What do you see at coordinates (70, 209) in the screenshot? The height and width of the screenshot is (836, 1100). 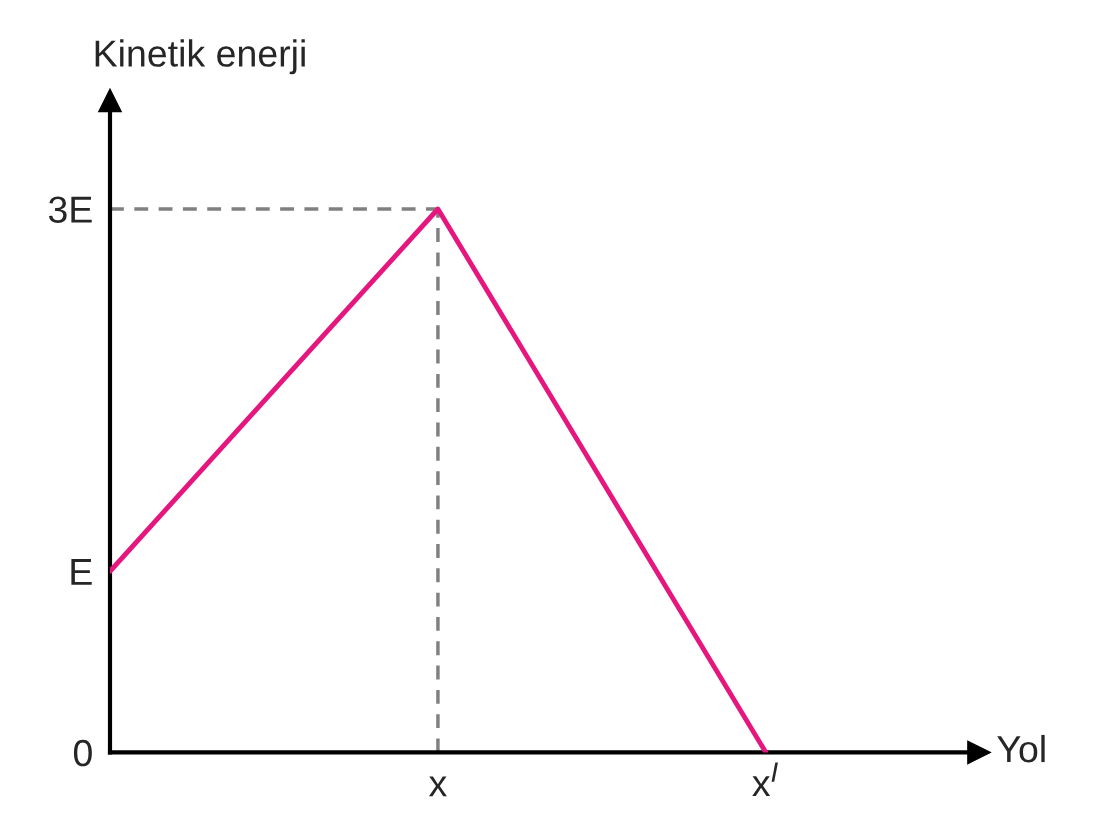 I see `y-tick-label: 3E` at bounding box center [70, 209].